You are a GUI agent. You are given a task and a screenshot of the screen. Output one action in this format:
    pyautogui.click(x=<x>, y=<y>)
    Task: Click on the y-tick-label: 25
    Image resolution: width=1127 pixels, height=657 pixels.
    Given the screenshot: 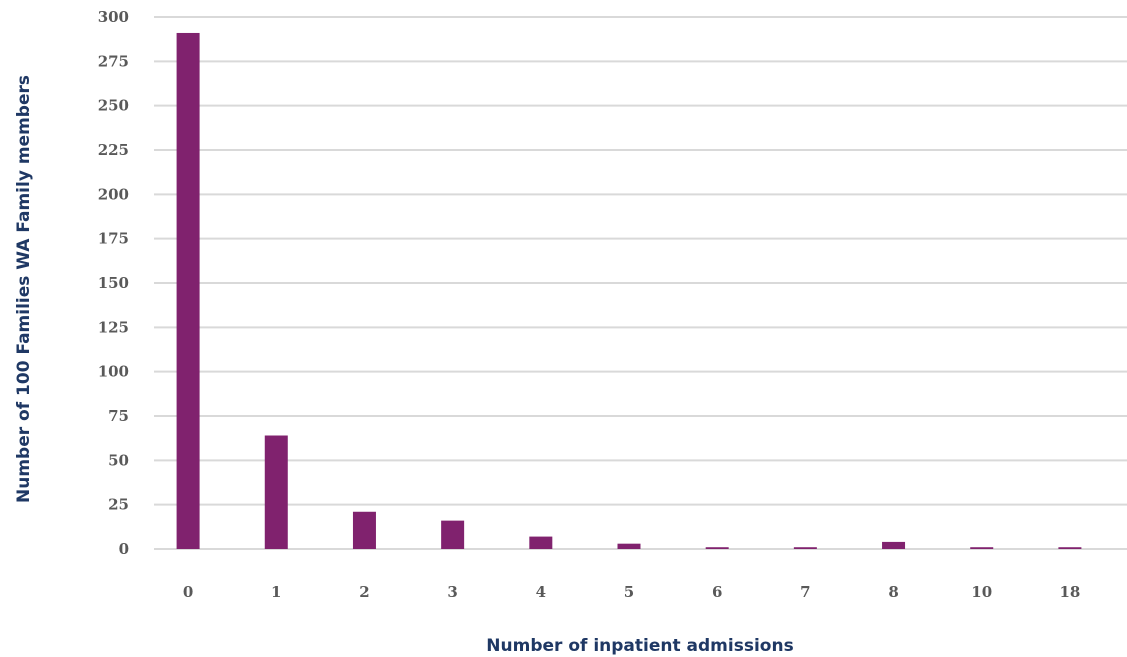 What is the action you would take?
    pyautogui.click(x=118, y=505)
    